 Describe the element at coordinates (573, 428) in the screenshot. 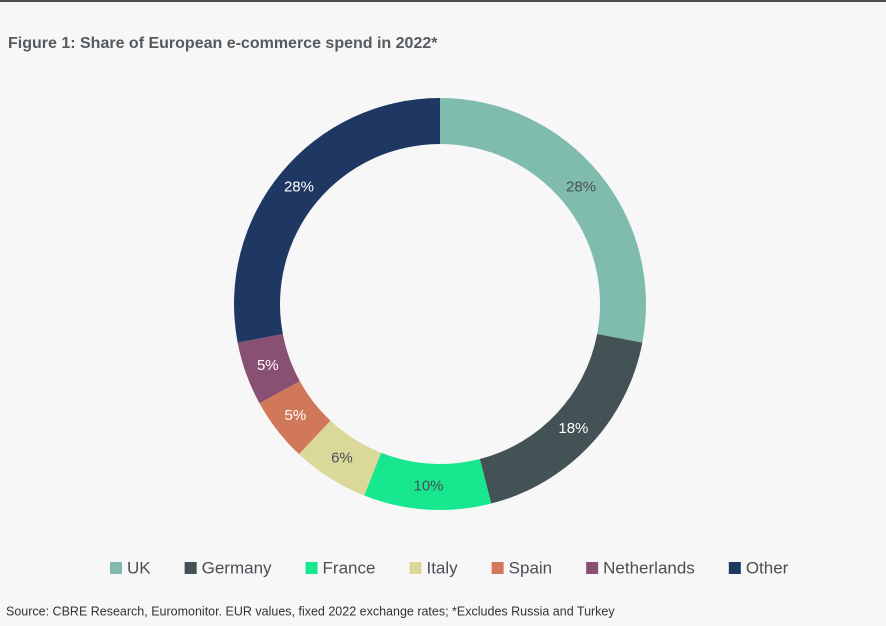

I see `data-label: 18%` at that location.